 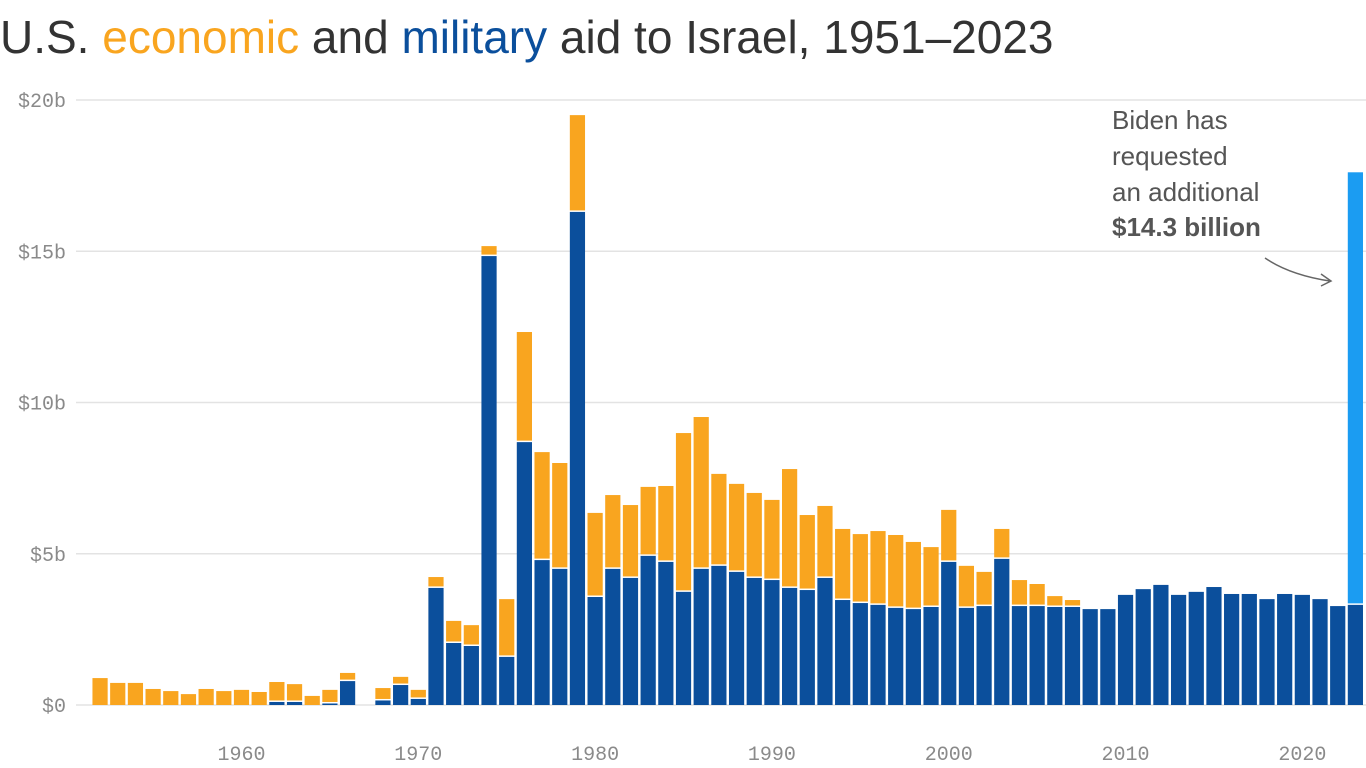 What do you see at coordinates (807, 37) in the screenshot?
I see `title-part: aid to Israel, 1951–2023` at bounding box center [807, 37].